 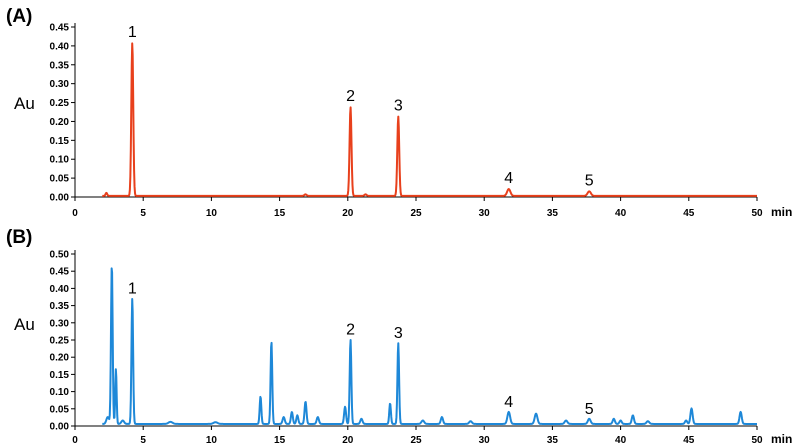 What do you see at coordinates (19, 237) in the screenshot?
I see `panel-label: (B)` at bounding box center [19, 237].